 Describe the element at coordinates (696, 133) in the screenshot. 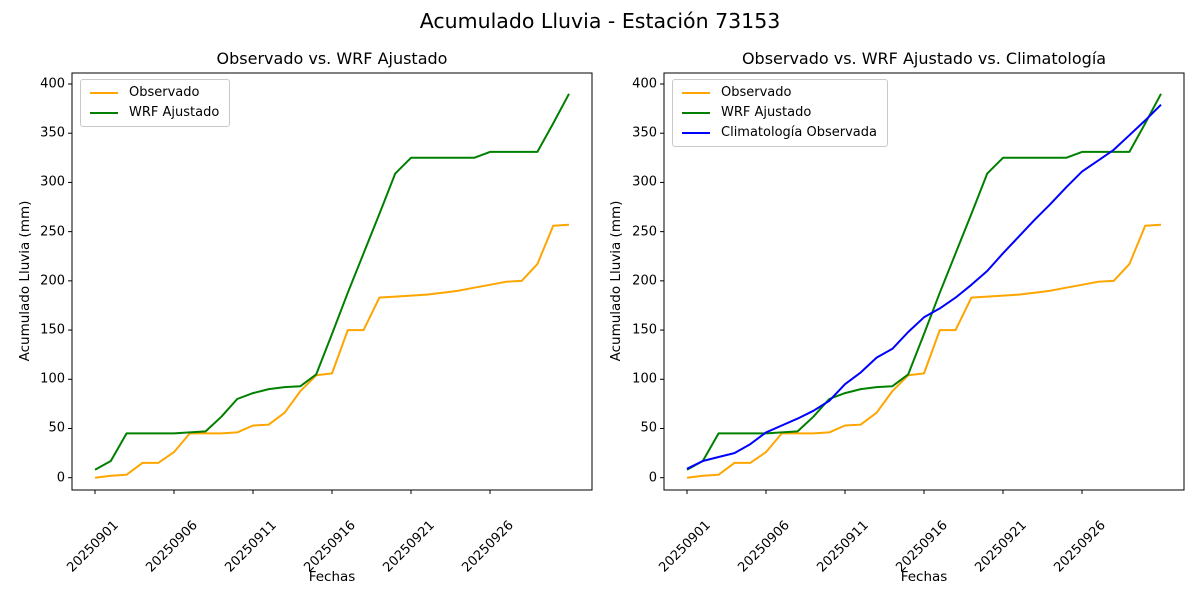

I see `climatologia-line-swatch` at that location.